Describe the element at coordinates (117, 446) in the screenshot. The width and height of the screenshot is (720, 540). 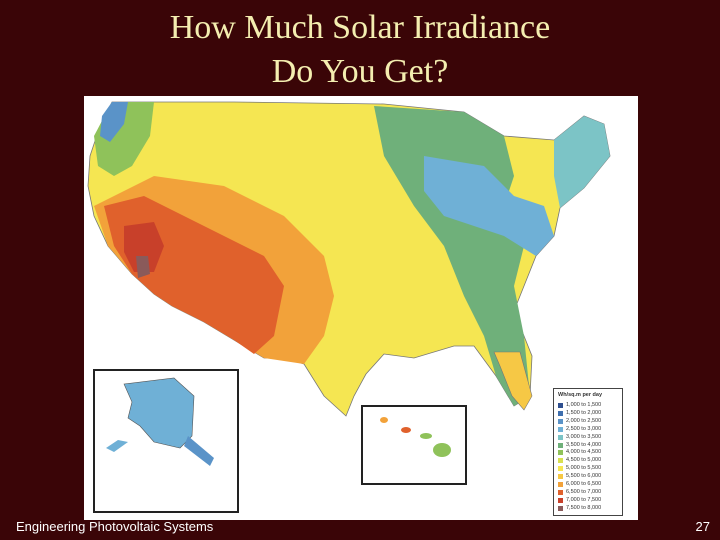
I see `aleutian-islands` at that location.